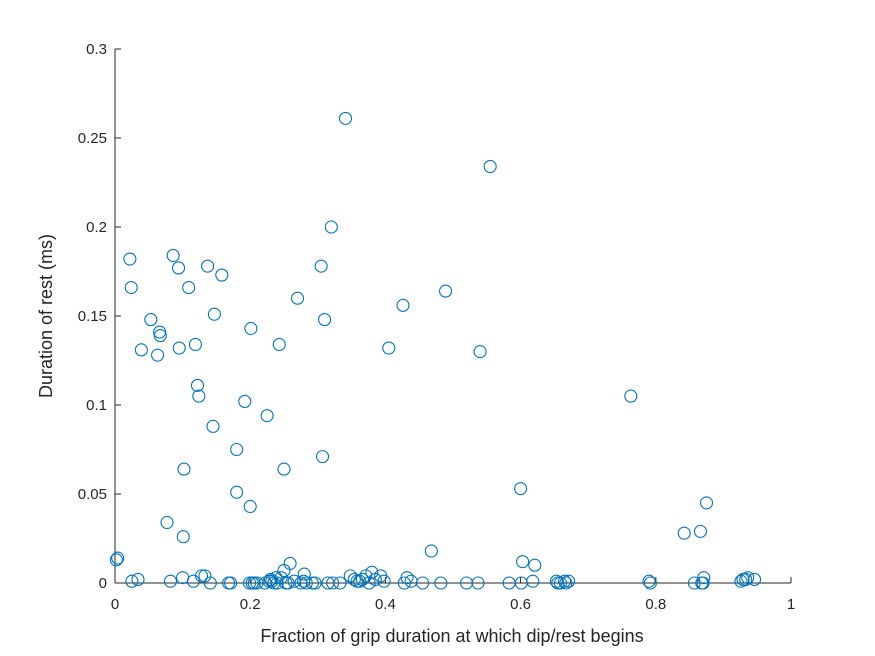 The width and height of the screenshot is (875, 656). Describe the element at coordinates (46, 316) in the screenshot. I see `y-axis-title: Duration of rest (ms)` at that location.